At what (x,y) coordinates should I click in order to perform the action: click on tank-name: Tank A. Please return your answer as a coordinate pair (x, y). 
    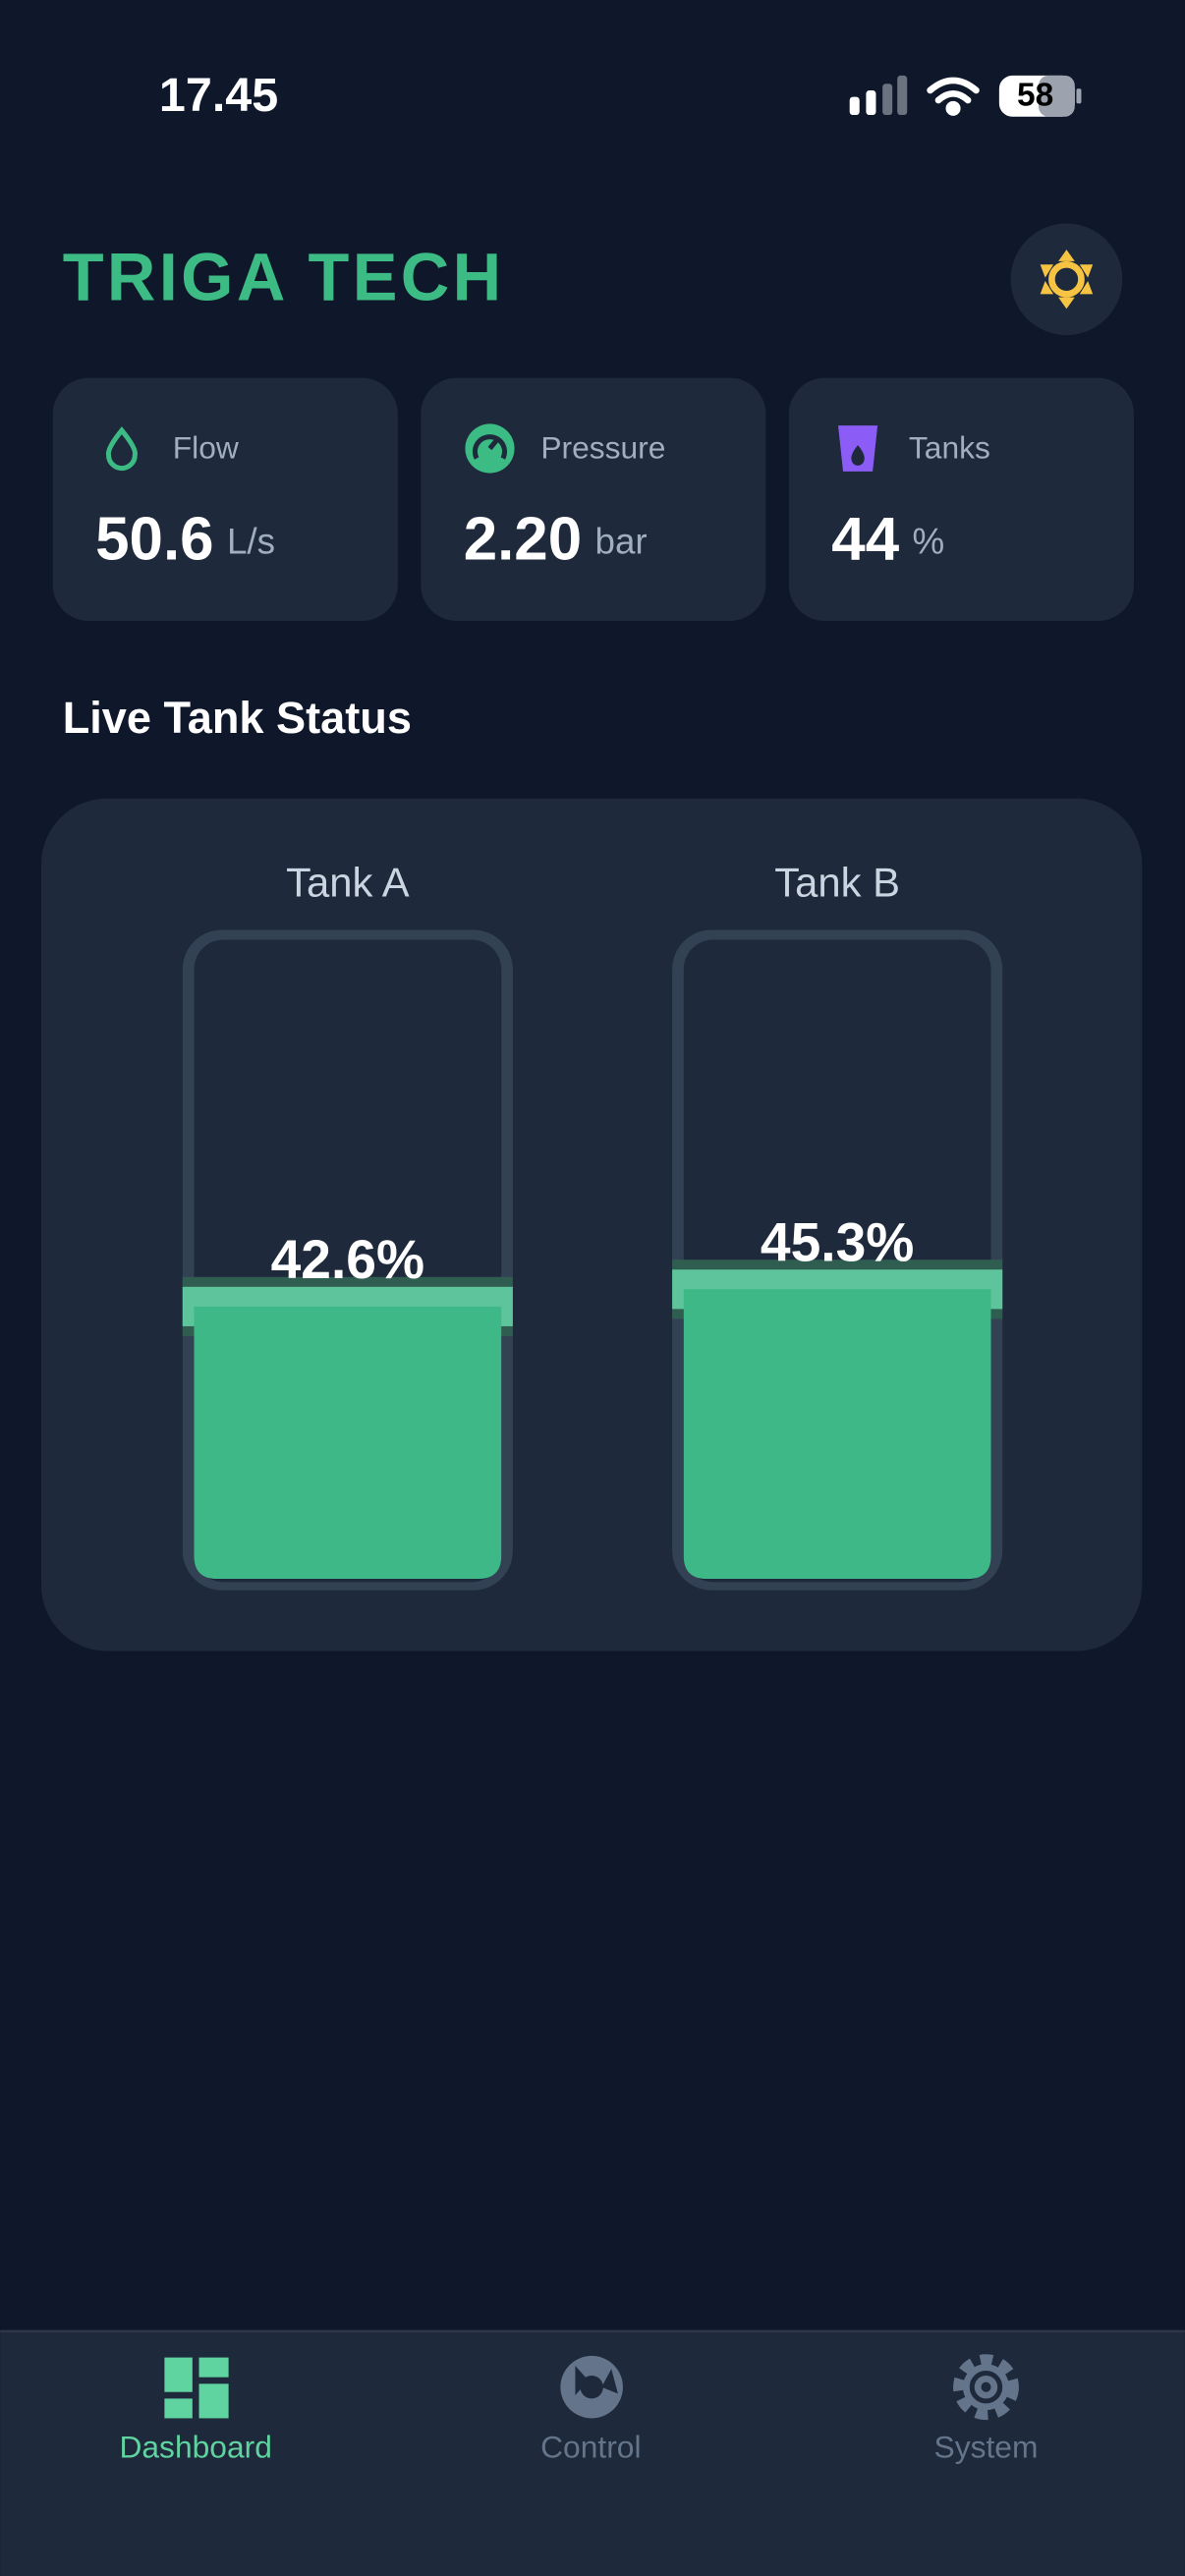
    Looking at the image, I should click on (348, 882).